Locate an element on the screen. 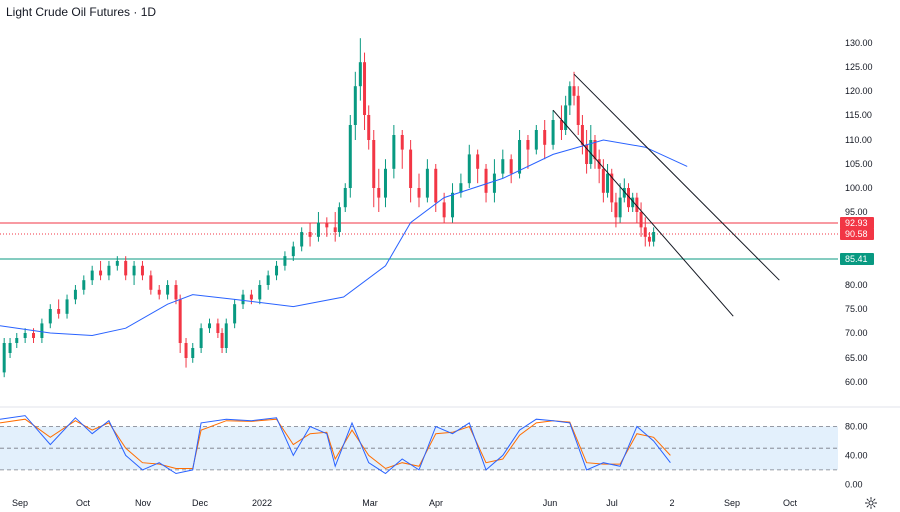 The height and width of the screenshot is (512, 900). price-tick-label: 100.00 is located at coordinates (859, 188).